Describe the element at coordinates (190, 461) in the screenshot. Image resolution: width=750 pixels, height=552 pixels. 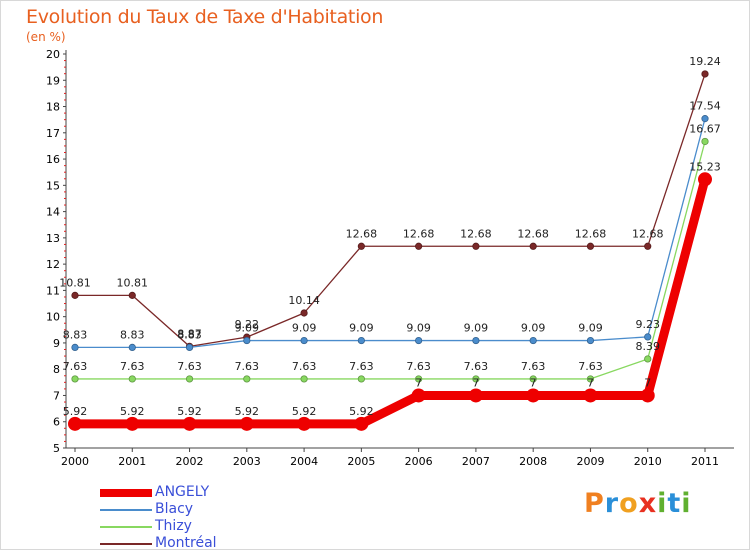
I see `x-tick-label: 2002` at that location.